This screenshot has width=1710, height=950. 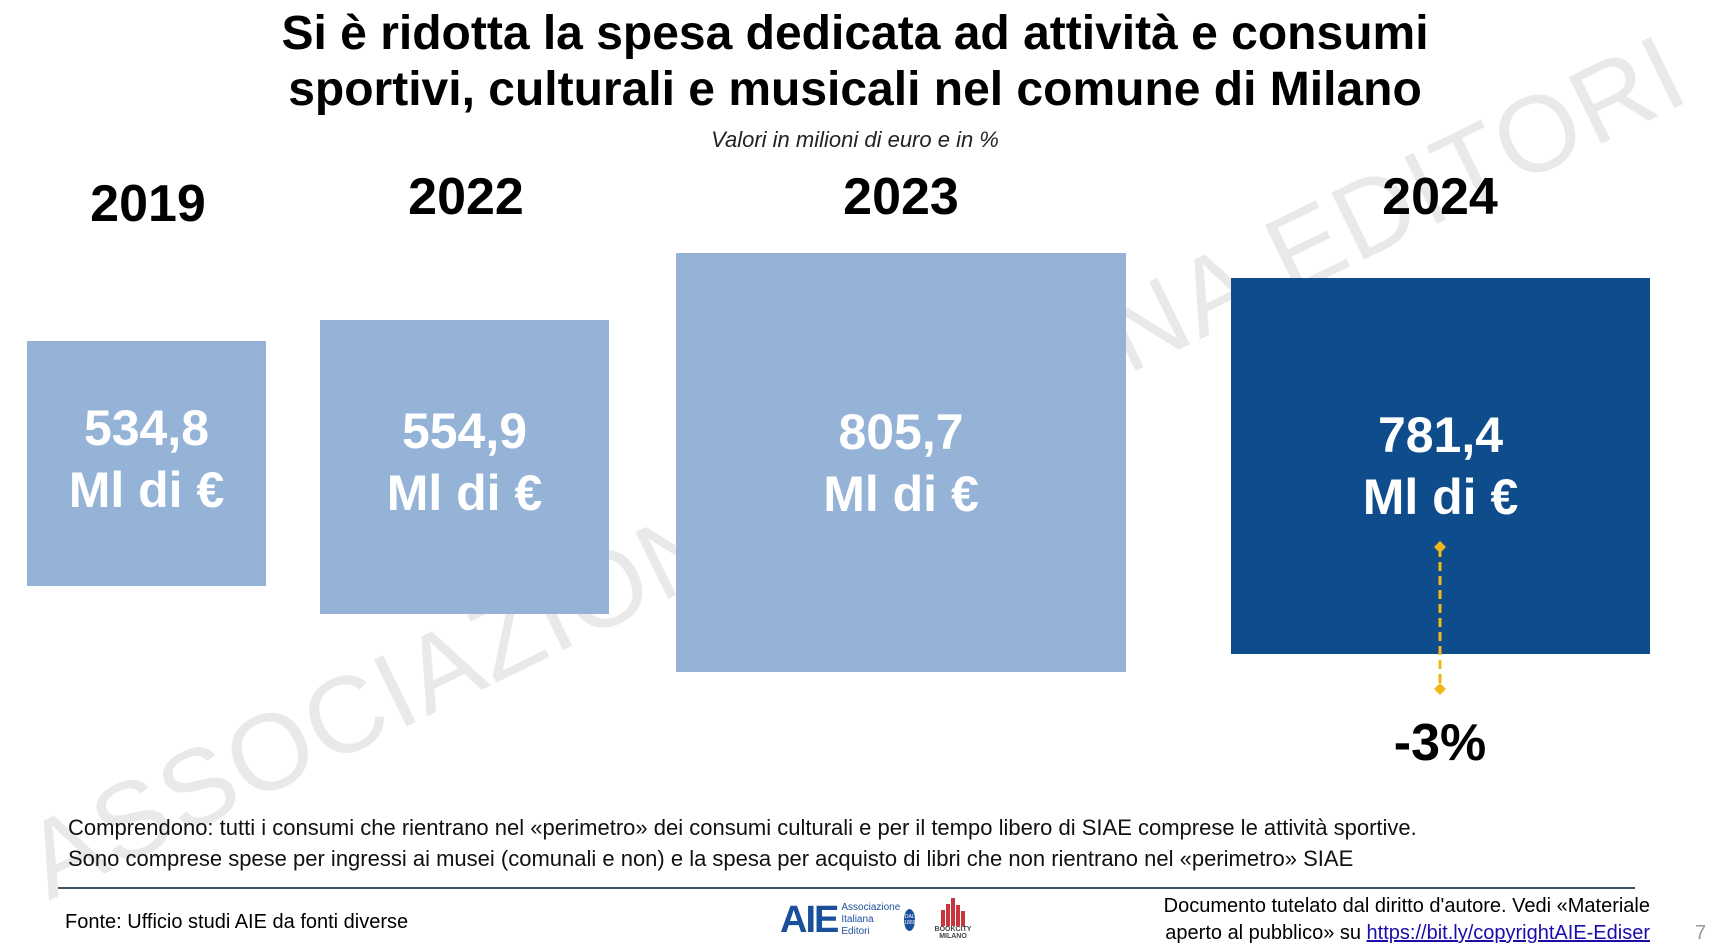 I want to click on copyright-line-2: aperto al pubblico» su, so click(x=1266, y=933).